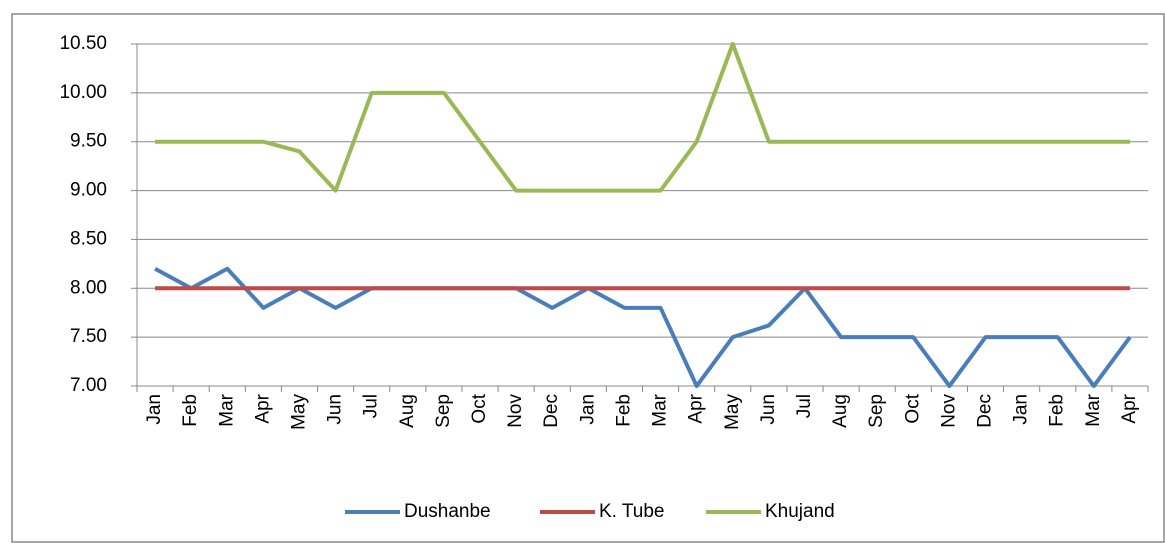  Describe the element at coordinates (88, 190) in the screenshot. I see `y-tick-label: 9.00` at that location.